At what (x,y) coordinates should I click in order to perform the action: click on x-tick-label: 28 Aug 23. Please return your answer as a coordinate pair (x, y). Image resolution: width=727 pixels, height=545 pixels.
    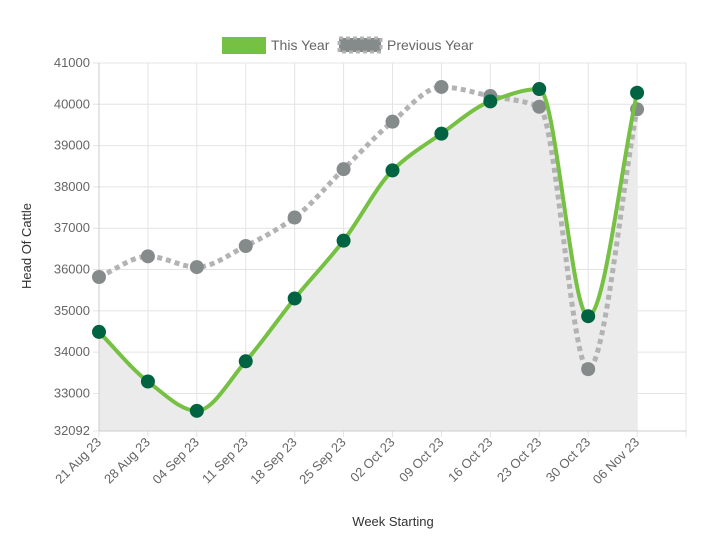
    Looking at the image, I should click on (127, 461).